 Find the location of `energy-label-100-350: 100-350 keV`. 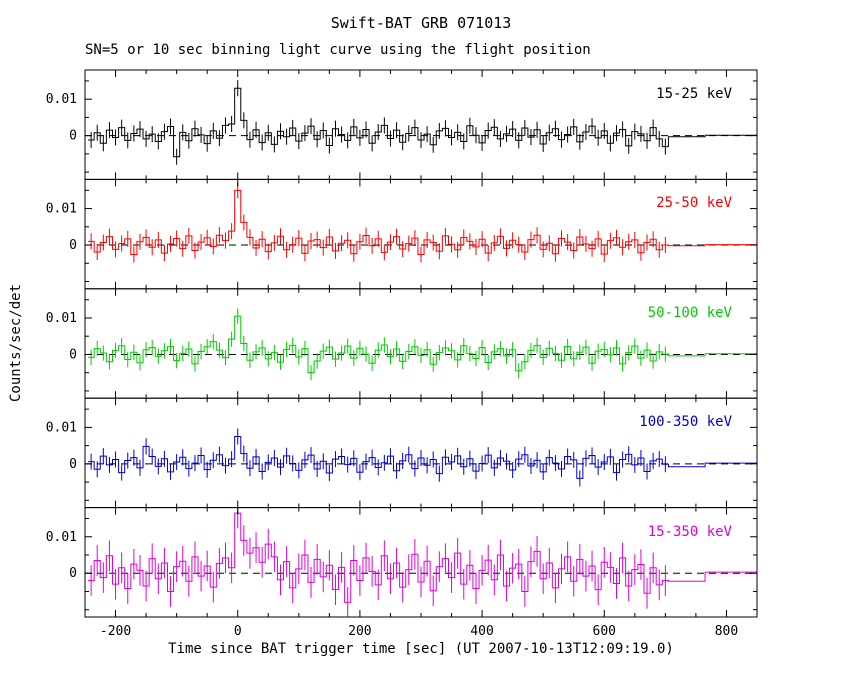

energy-label-100-350: 100-350 keV is located at coordinates (685, 422).